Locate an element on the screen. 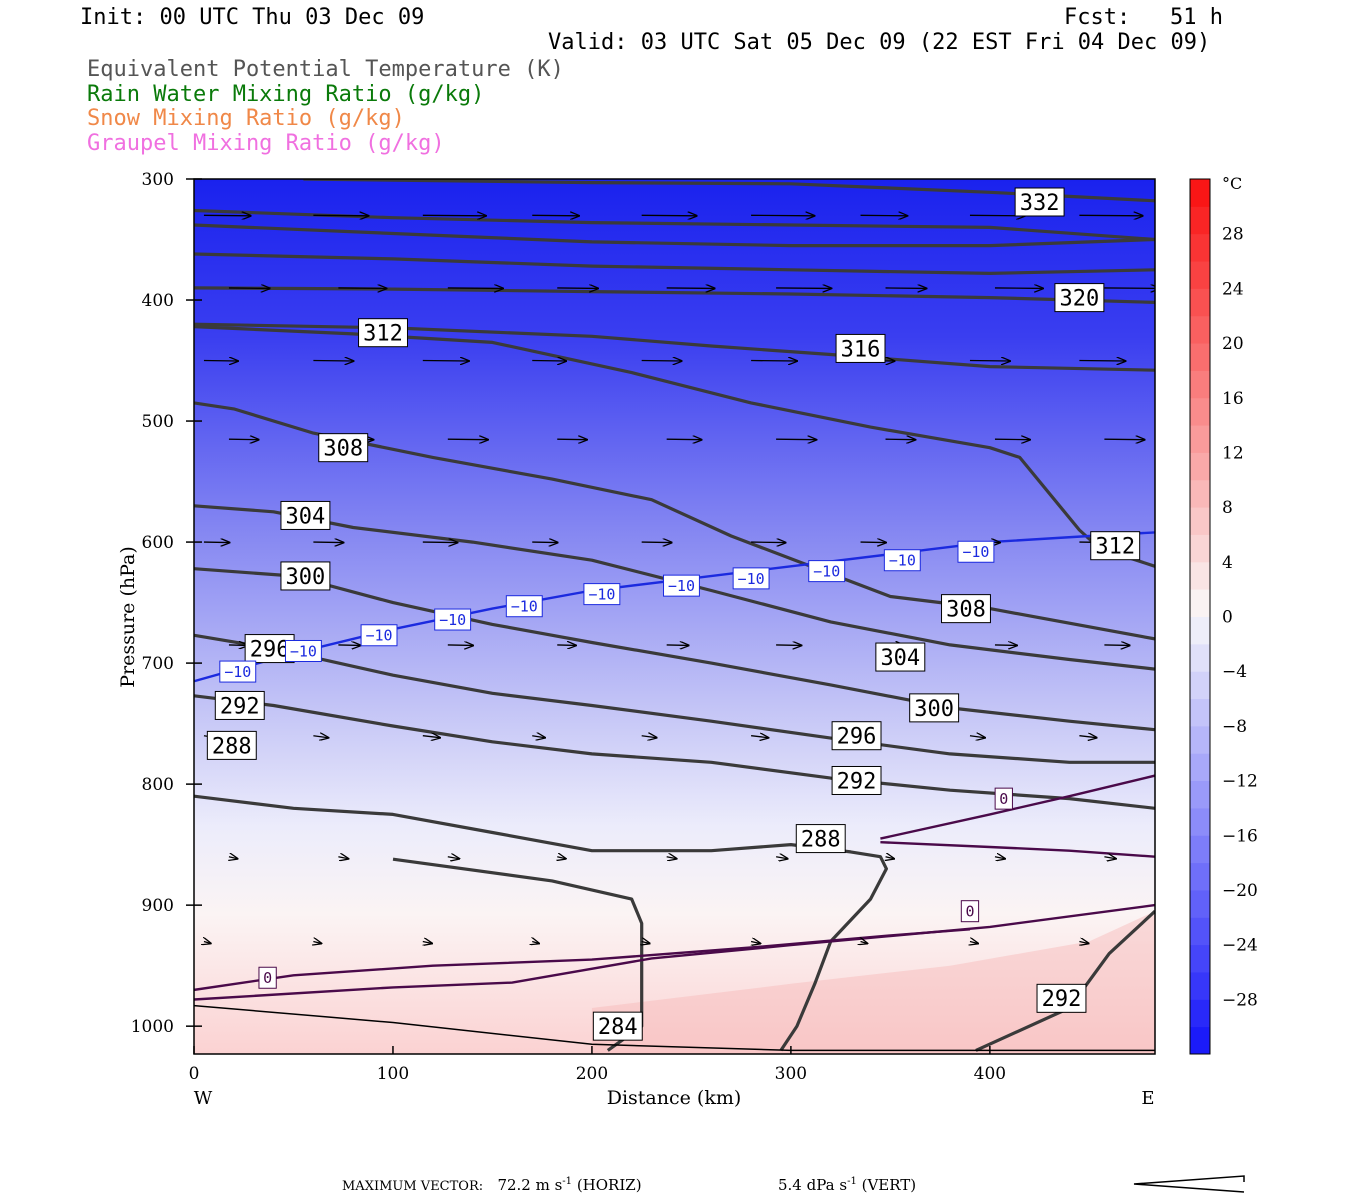  svg-text: 312 is located at coordinates (1115, 547).